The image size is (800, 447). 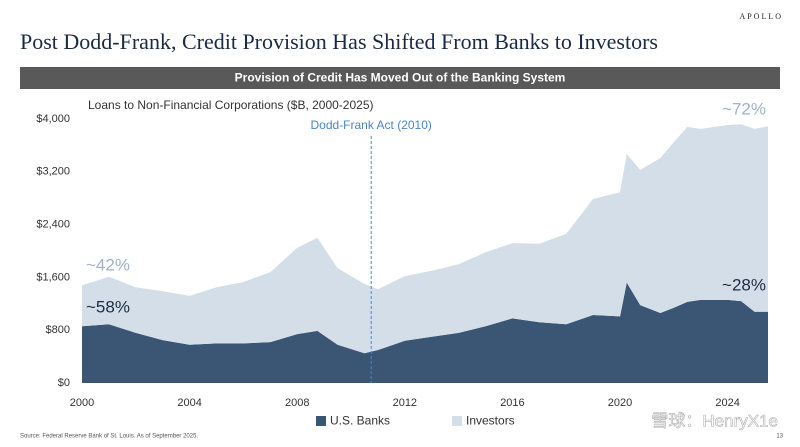 What do you see at coordinates (53, 225) in the screenshot?
I see `y-tick-label: $2,400` at bounding box center [53, 225].